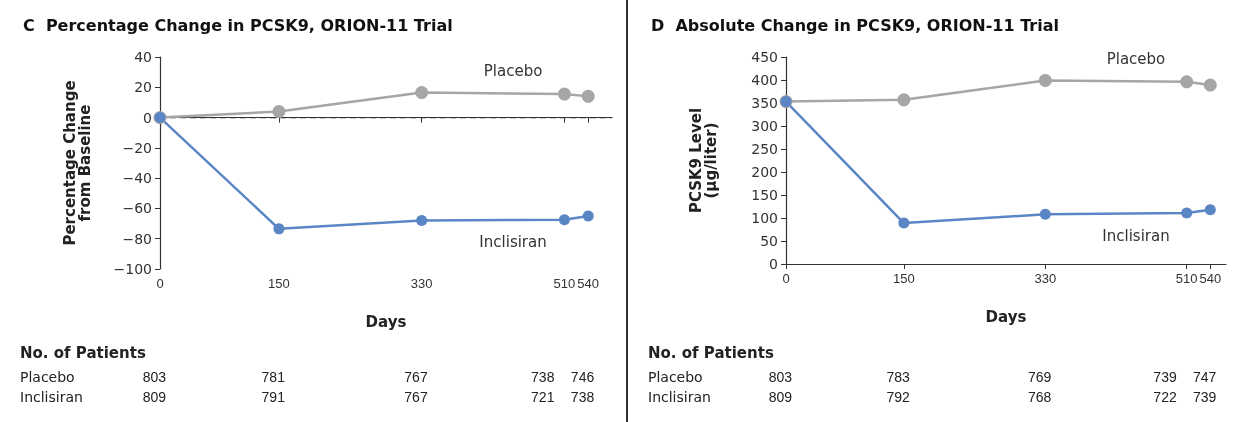 This screenshot has width=1237, height=422. I want to click on y-tick-label: 350, so click(764, 103).